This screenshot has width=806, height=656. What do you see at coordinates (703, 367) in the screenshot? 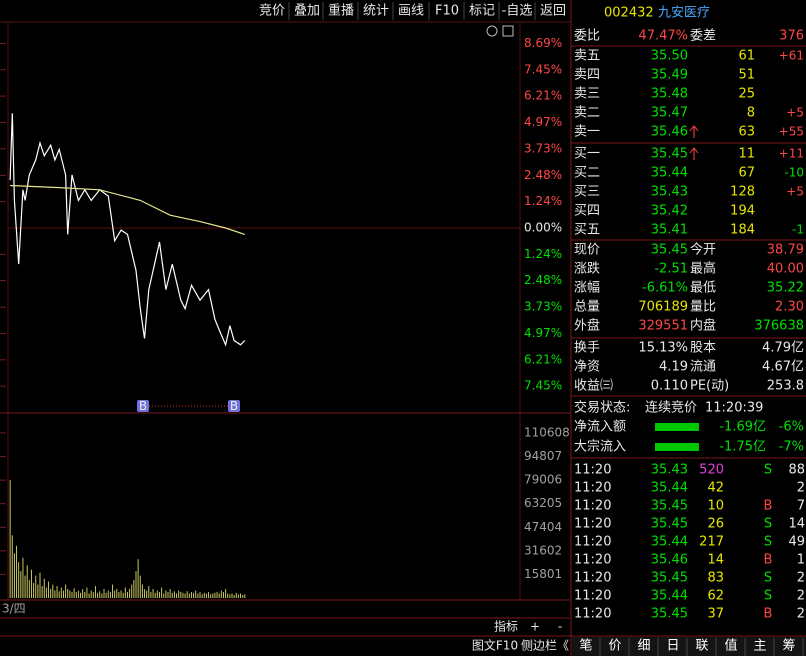
I see `fund-label: 流通` at bounding box center [703, 367].